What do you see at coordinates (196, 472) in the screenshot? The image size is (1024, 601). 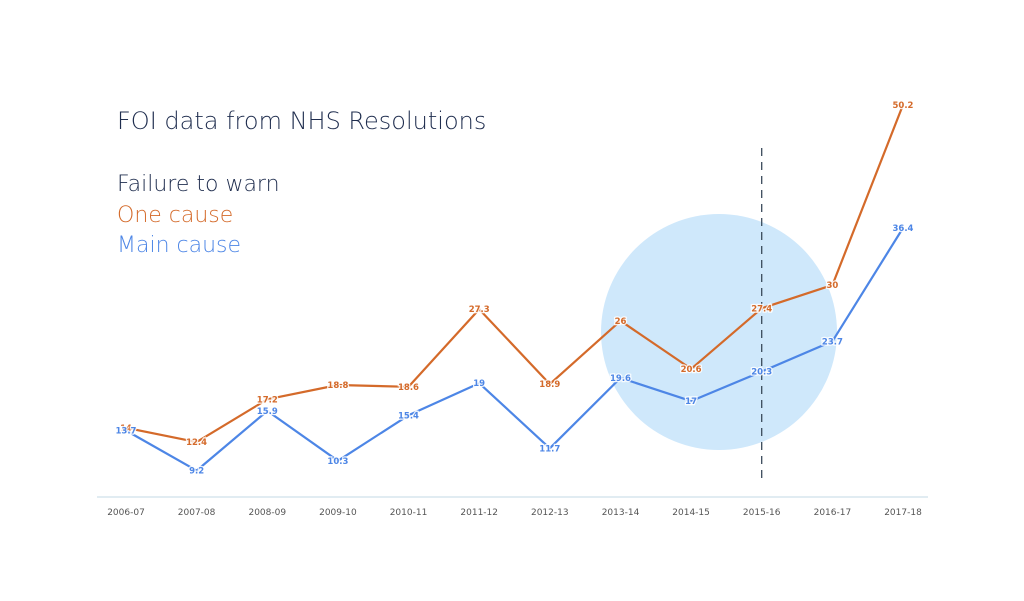 I see `main-cause-data-label: 9.2` at bounding box center [196, 472].